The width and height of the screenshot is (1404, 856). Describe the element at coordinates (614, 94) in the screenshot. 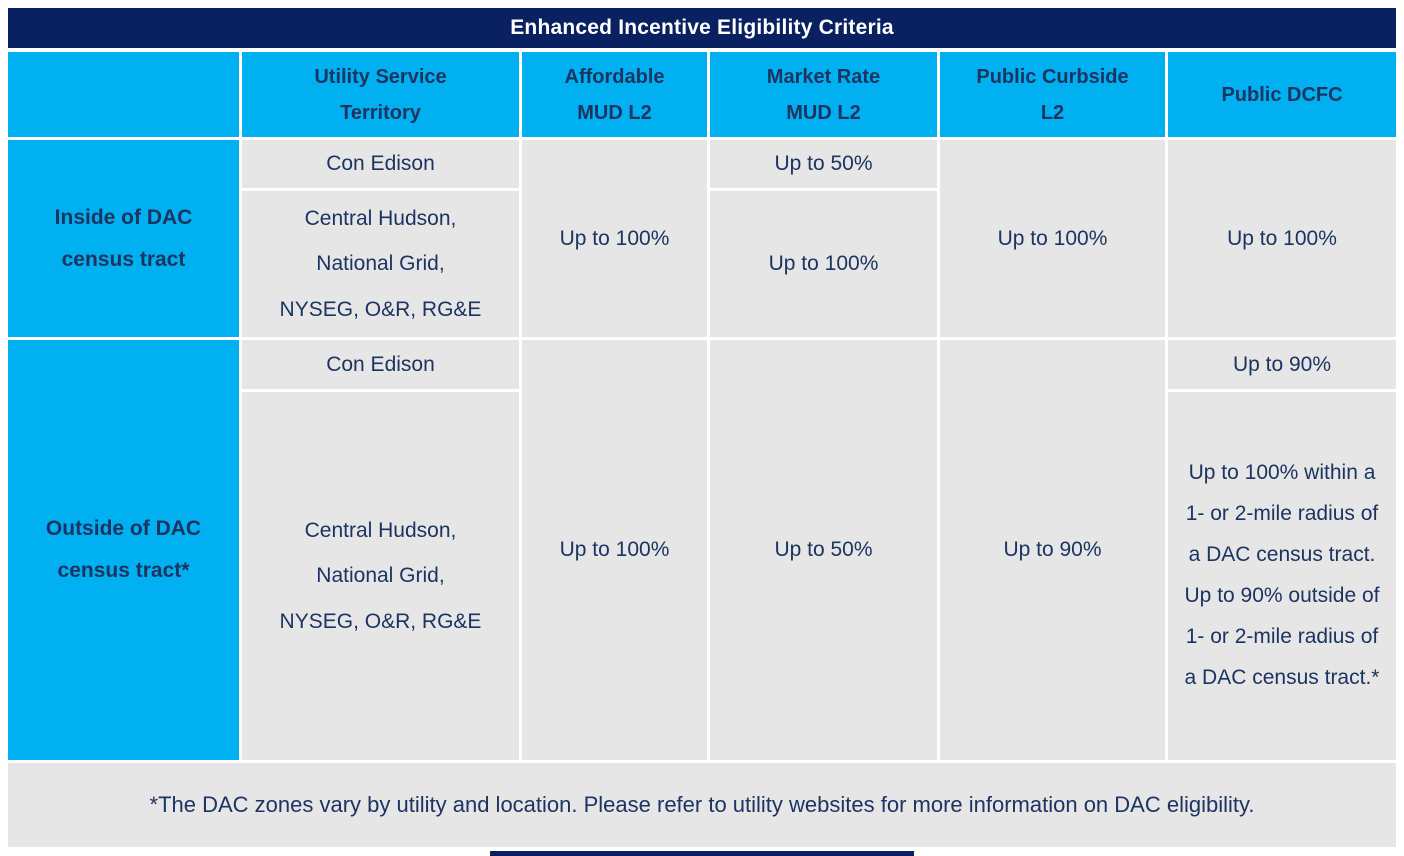

I see `header-affordable-mud-l2: Affordable MUD L2` at that location.